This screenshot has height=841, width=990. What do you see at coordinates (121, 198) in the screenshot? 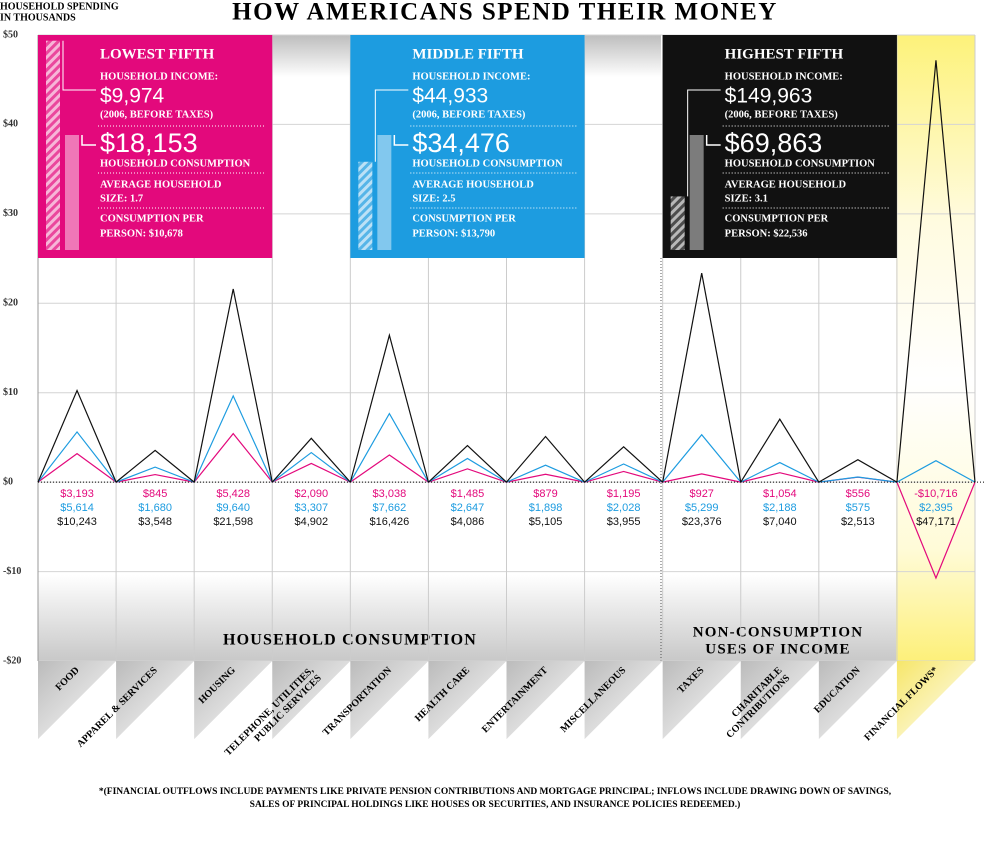
I see `panel-text: SIZE: 1.7` at bounding box center [121, 198].